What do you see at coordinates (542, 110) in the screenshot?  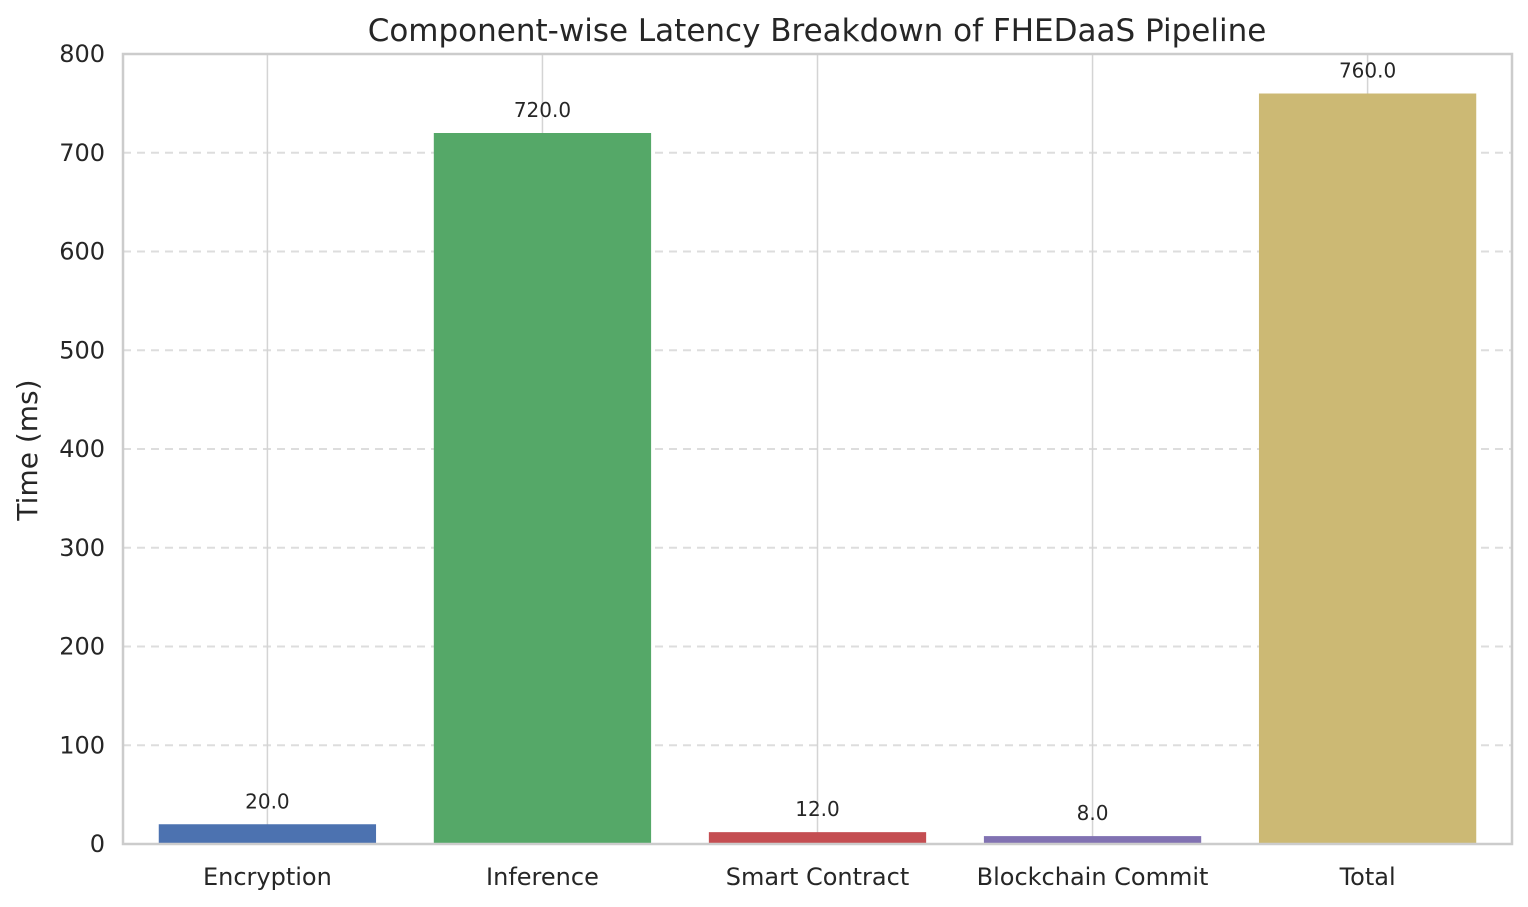 I see `bar-value-label: 720.0` at bounding box center [542, 110].